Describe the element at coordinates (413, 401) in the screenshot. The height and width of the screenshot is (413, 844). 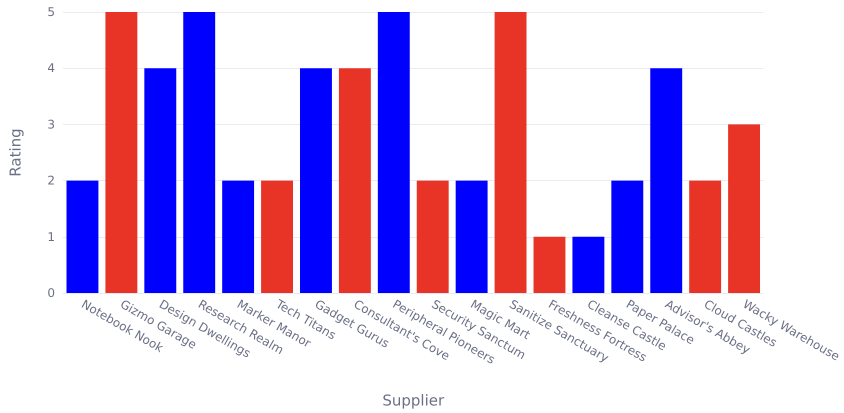
I see `x-axis-title: Supplier` at that location.